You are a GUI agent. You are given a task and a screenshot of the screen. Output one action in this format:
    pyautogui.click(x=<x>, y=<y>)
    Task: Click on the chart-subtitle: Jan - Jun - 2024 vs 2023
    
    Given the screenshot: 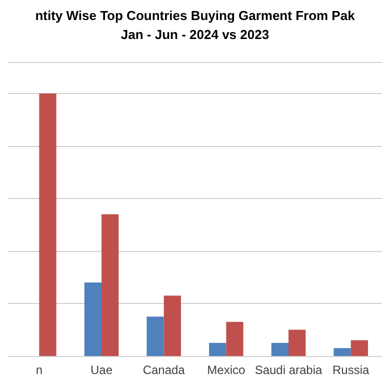 What is the action you would take?
    pyautogui.click(x=195, y=34)
    